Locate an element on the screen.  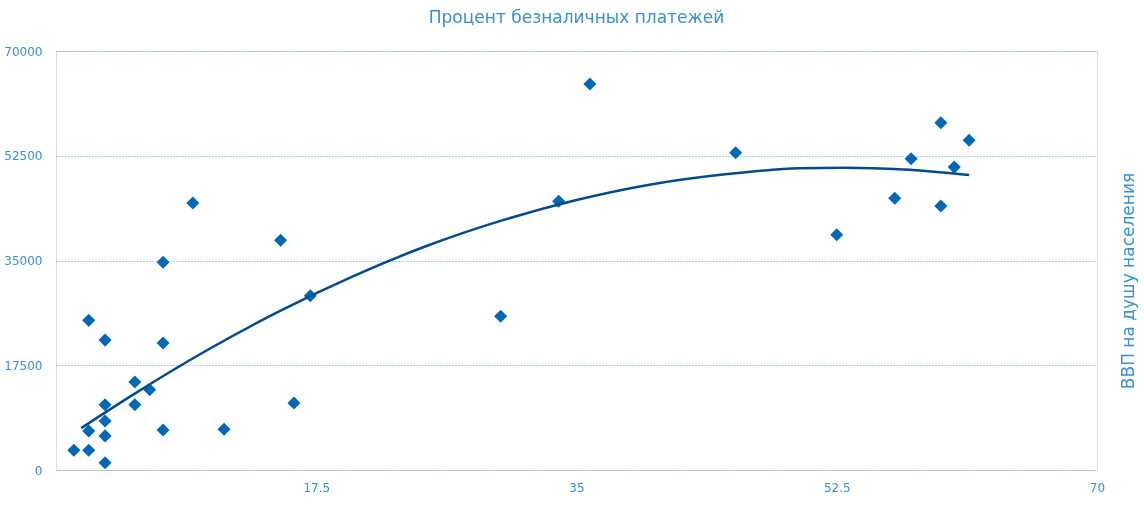
x-tick-label: 35 is located at coordinates (577, 487).